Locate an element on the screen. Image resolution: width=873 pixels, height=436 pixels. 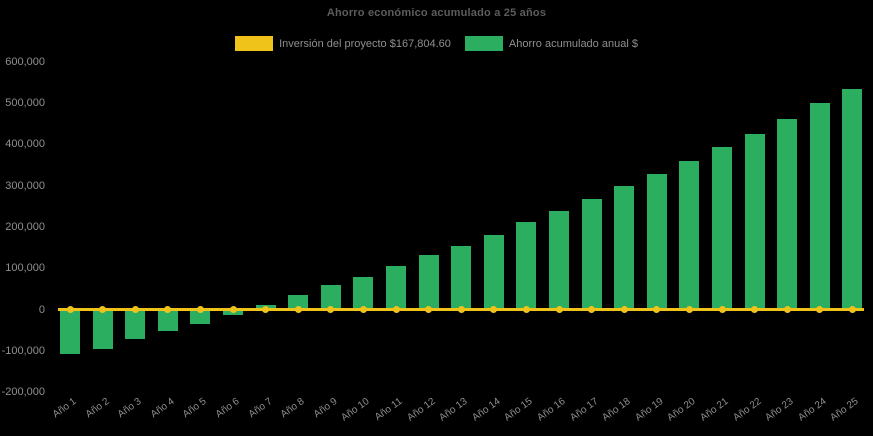
y-tick-label: 500,000 is located at coordinates (25, 103).